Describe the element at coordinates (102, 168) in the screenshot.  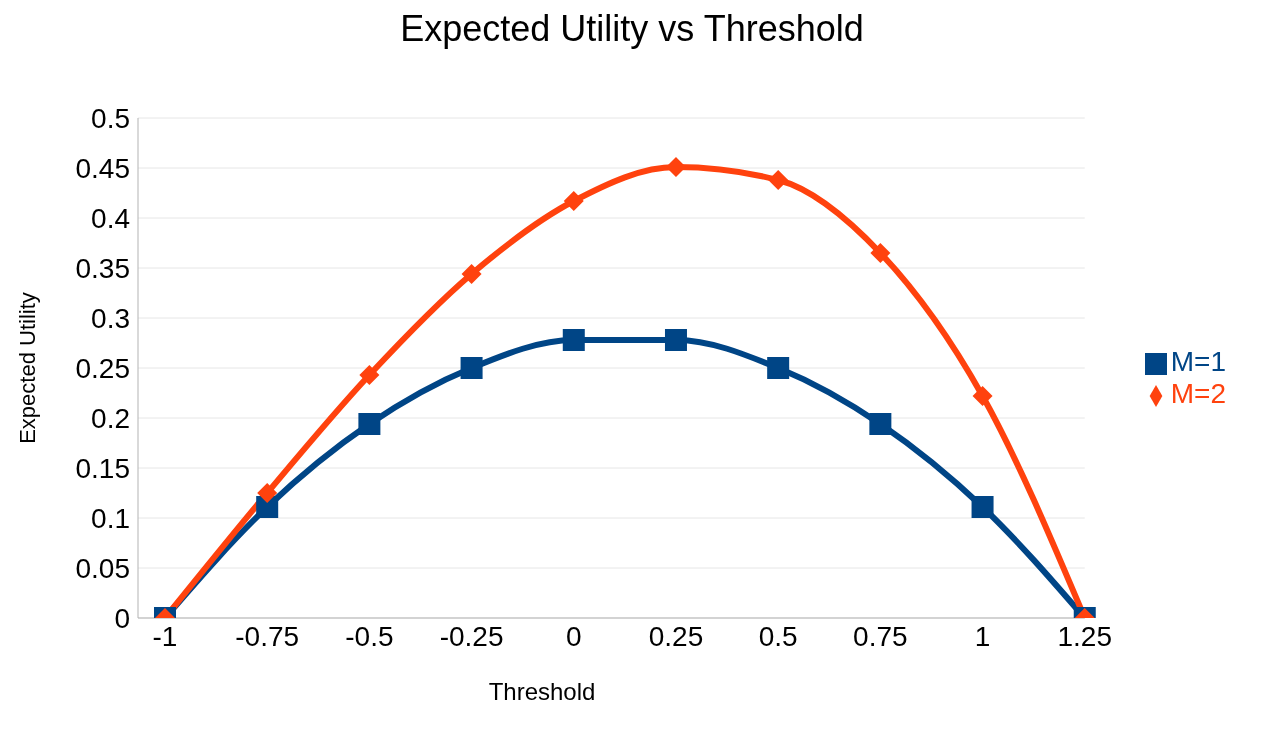
I see `y-tick-label: 0.45` at that location.